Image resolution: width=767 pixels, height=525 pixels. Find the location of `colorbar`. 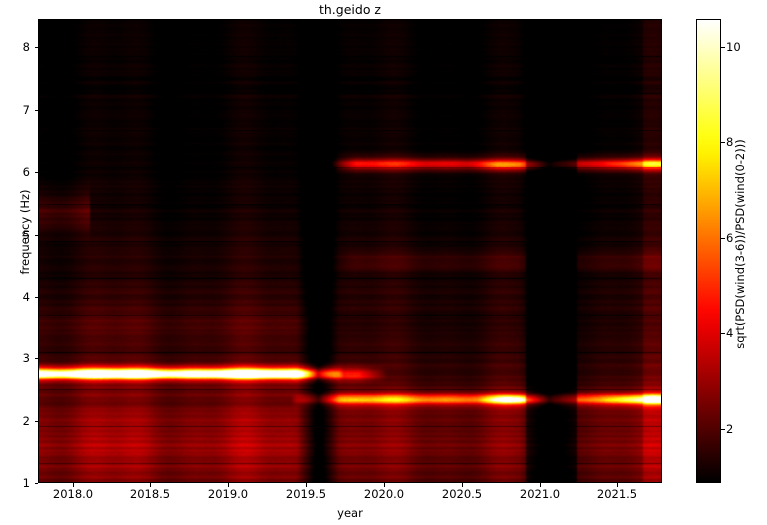

colorbar is located at coordinates (708, 251).